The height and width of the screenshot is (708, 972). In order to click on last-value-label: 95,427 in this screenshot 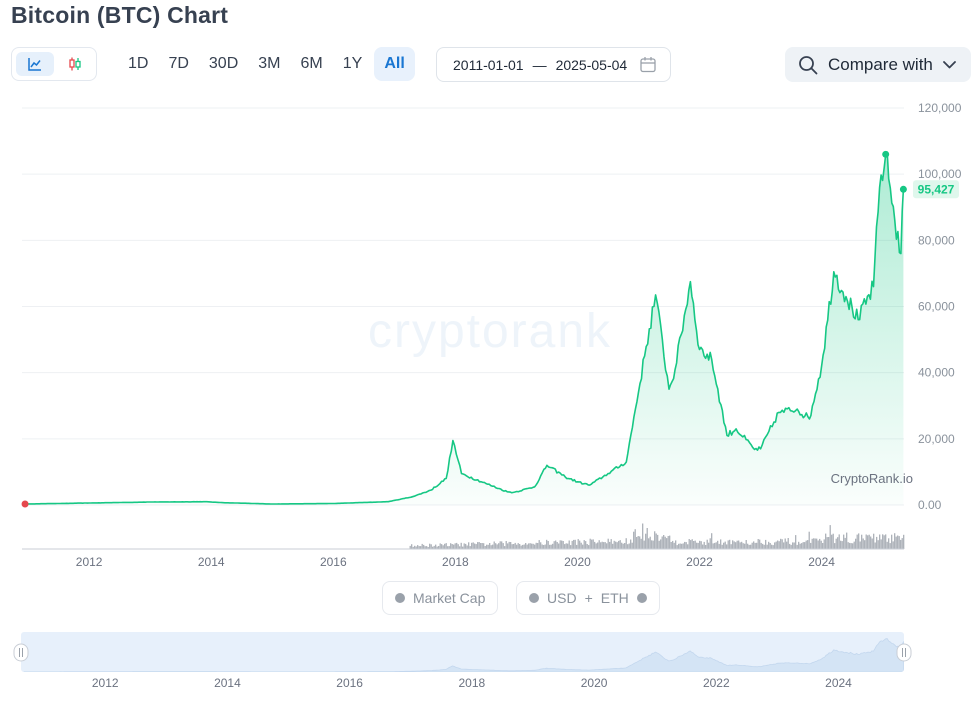, I will do `click(936, 189)`.